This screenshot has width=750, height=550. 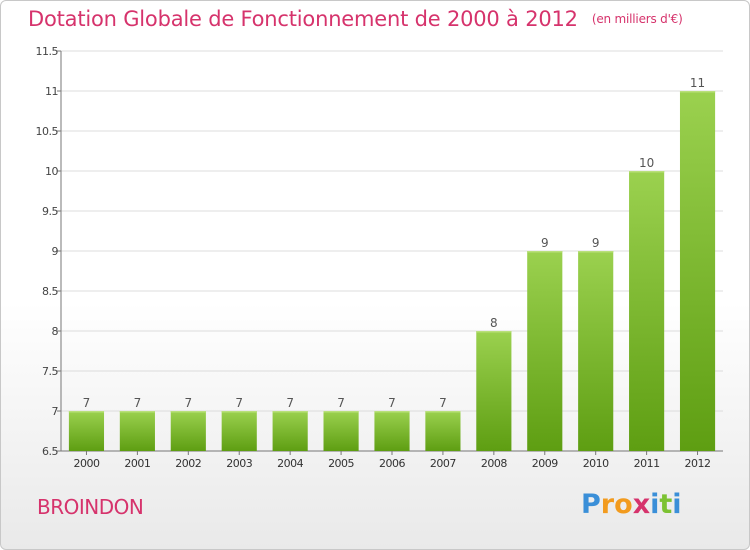 I want to click on y-tick-label: 6.5, so click(x=50, y=451).